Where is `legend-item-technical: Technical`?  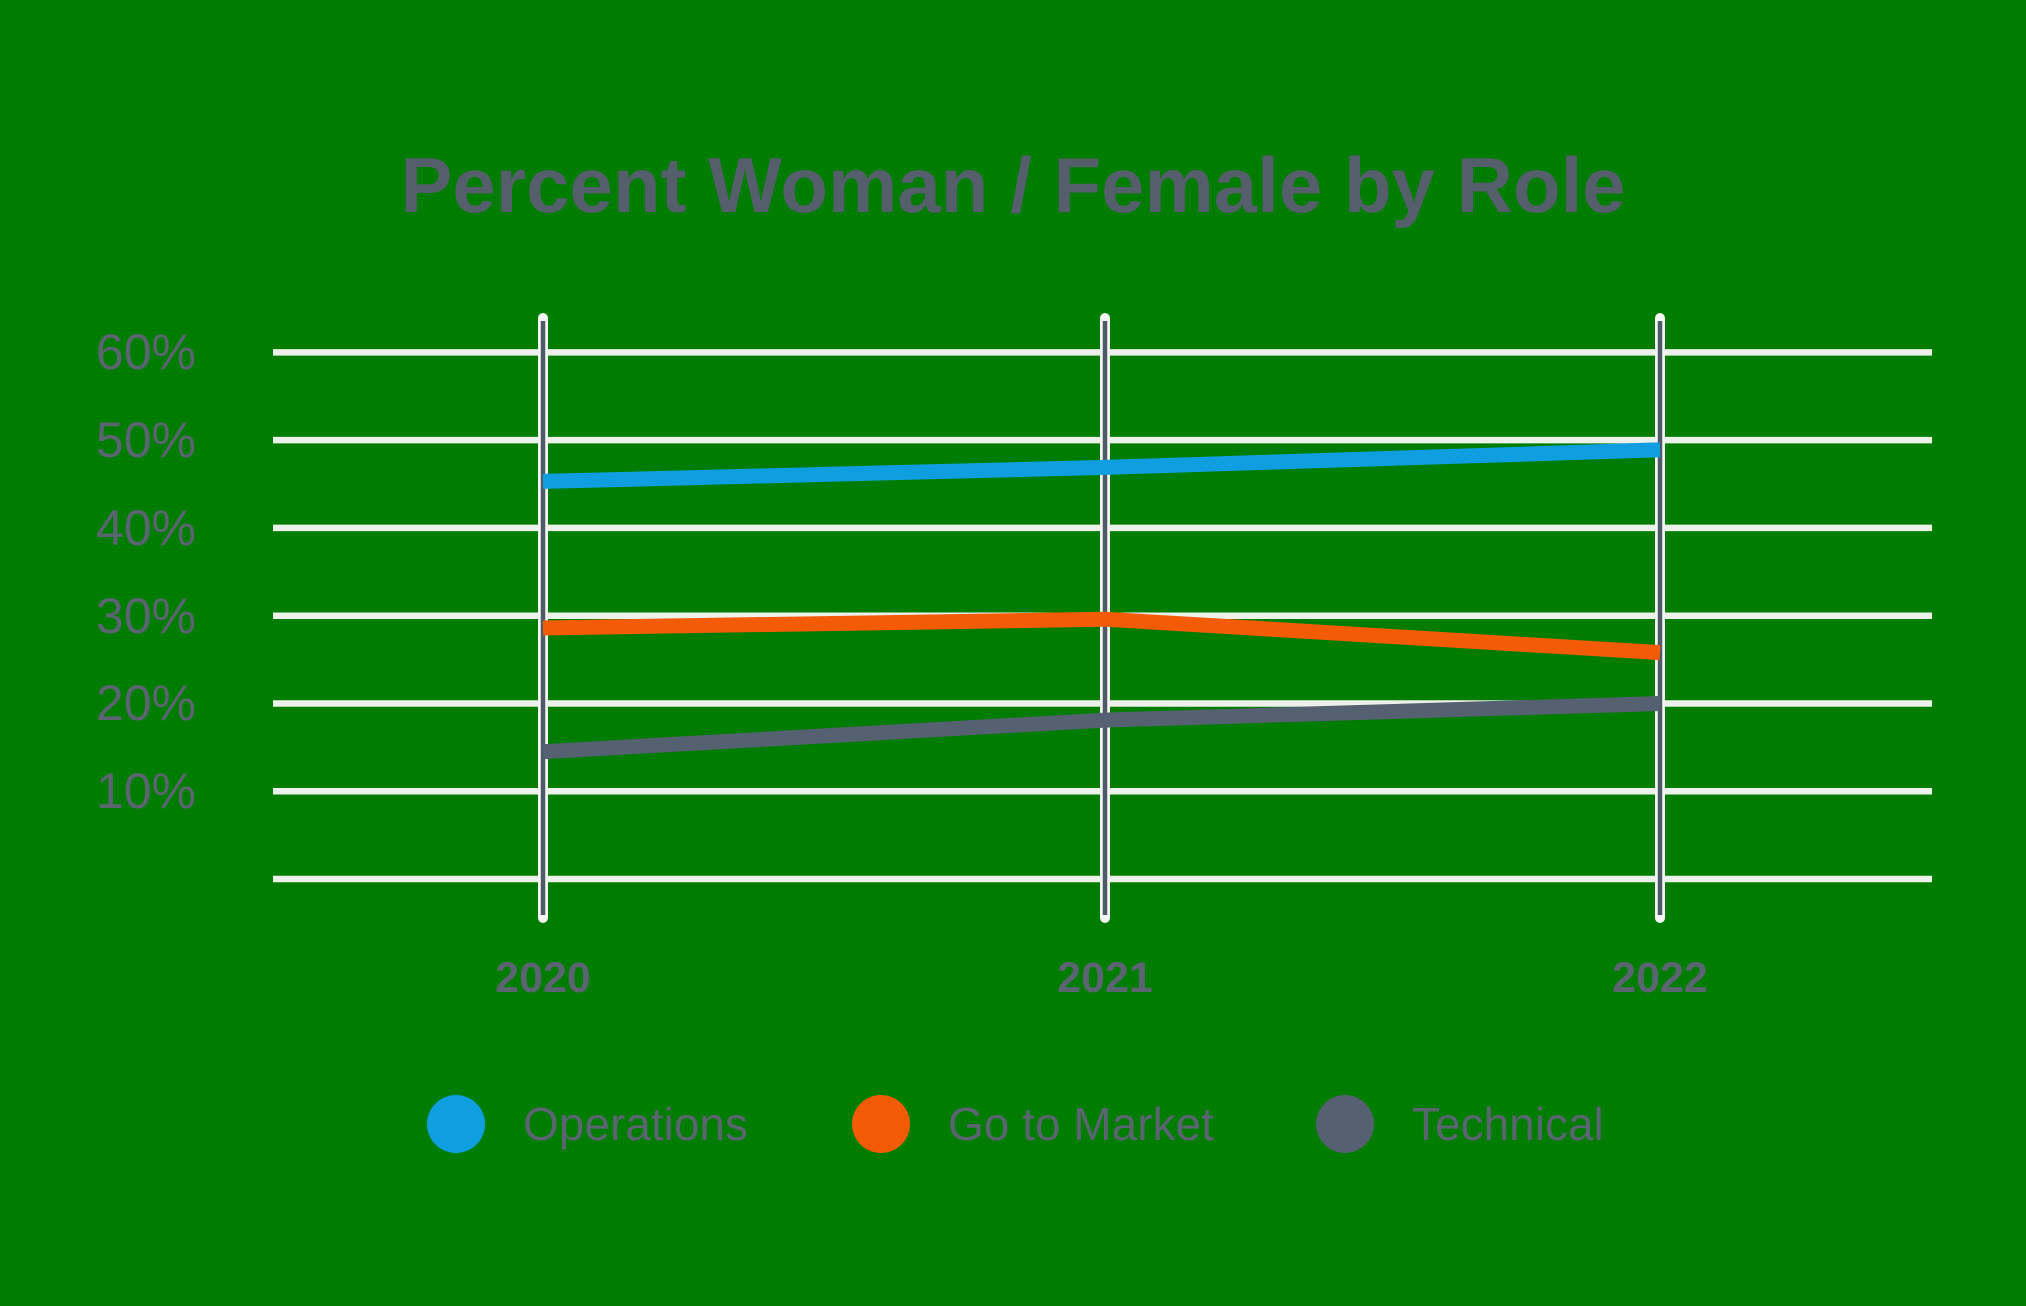
legend-item-technical: Technical is located at coordinates (1460, 1124).